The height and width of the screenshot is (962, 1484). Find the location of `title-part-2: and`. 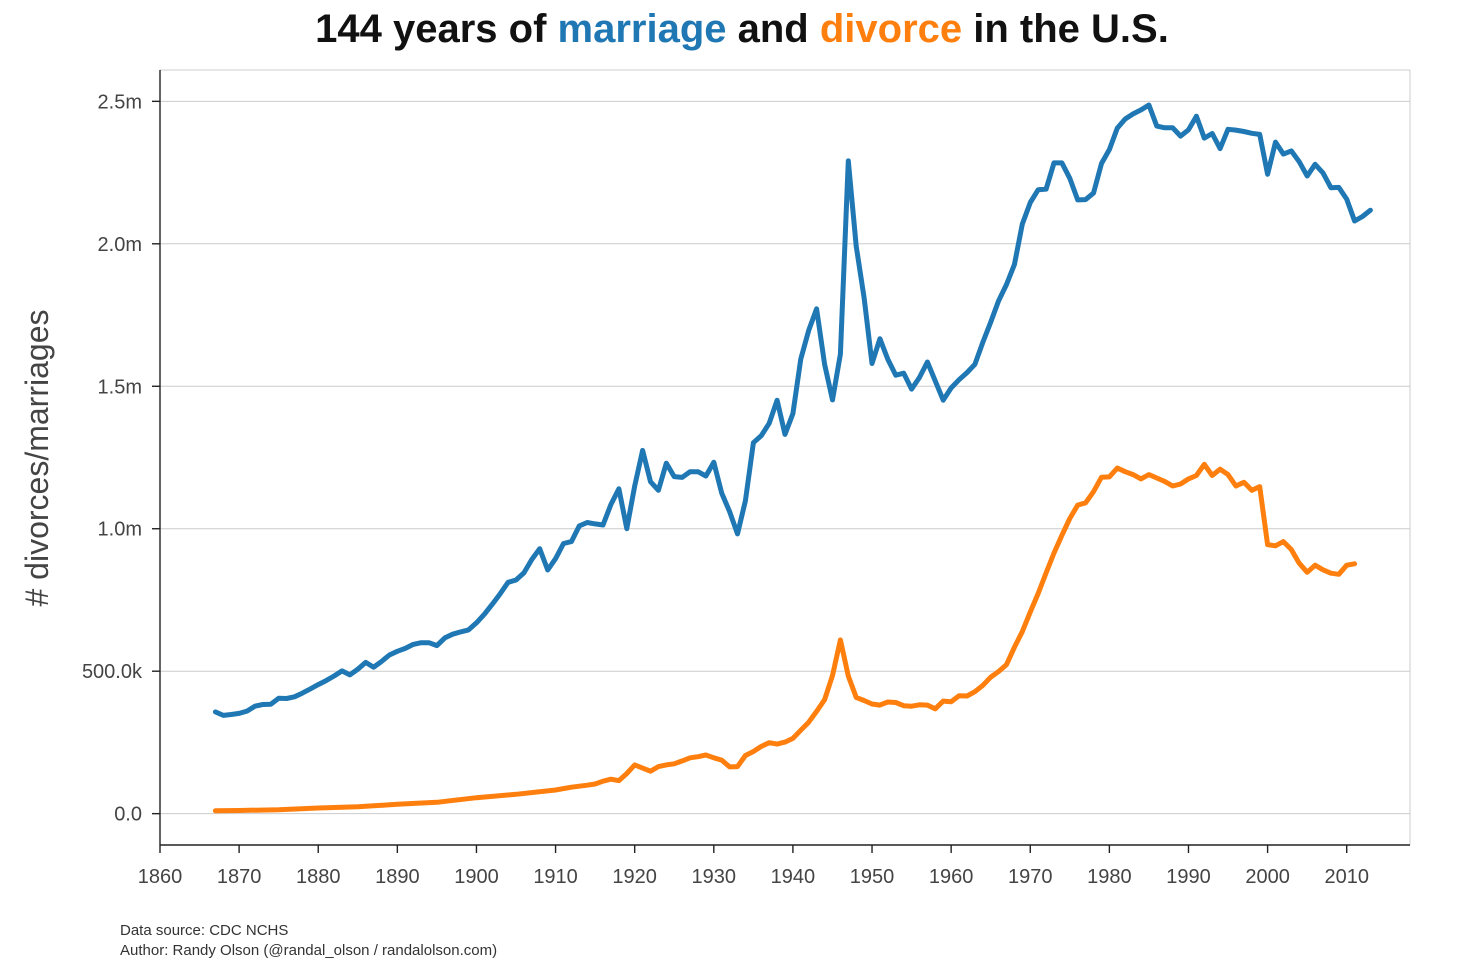

title-part-2: and is located at coordinates (773, 29).